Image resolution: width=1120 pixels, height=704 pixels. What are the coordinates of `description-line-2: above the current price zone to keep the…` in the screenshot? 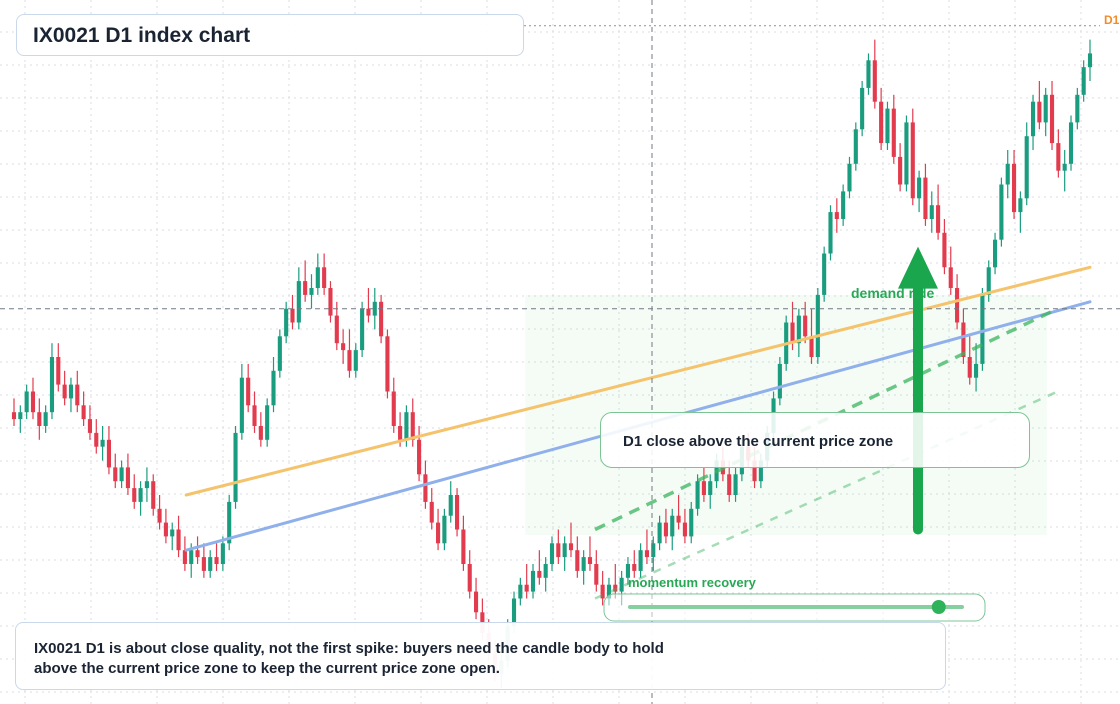 It's located at (267, 668).